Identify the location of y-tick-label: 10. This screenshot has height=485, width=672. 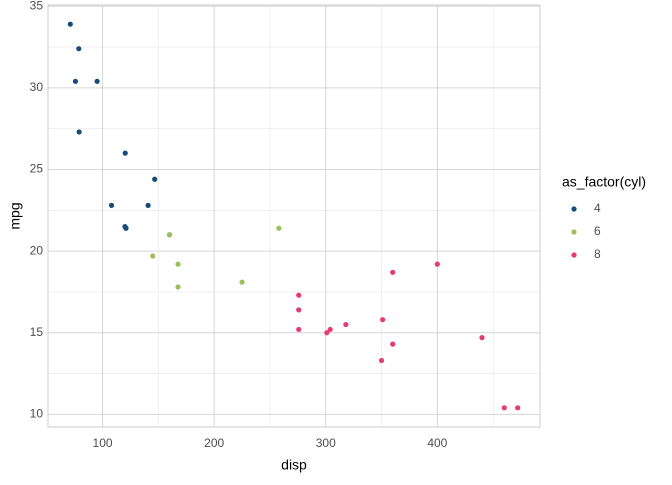
(37, 414).